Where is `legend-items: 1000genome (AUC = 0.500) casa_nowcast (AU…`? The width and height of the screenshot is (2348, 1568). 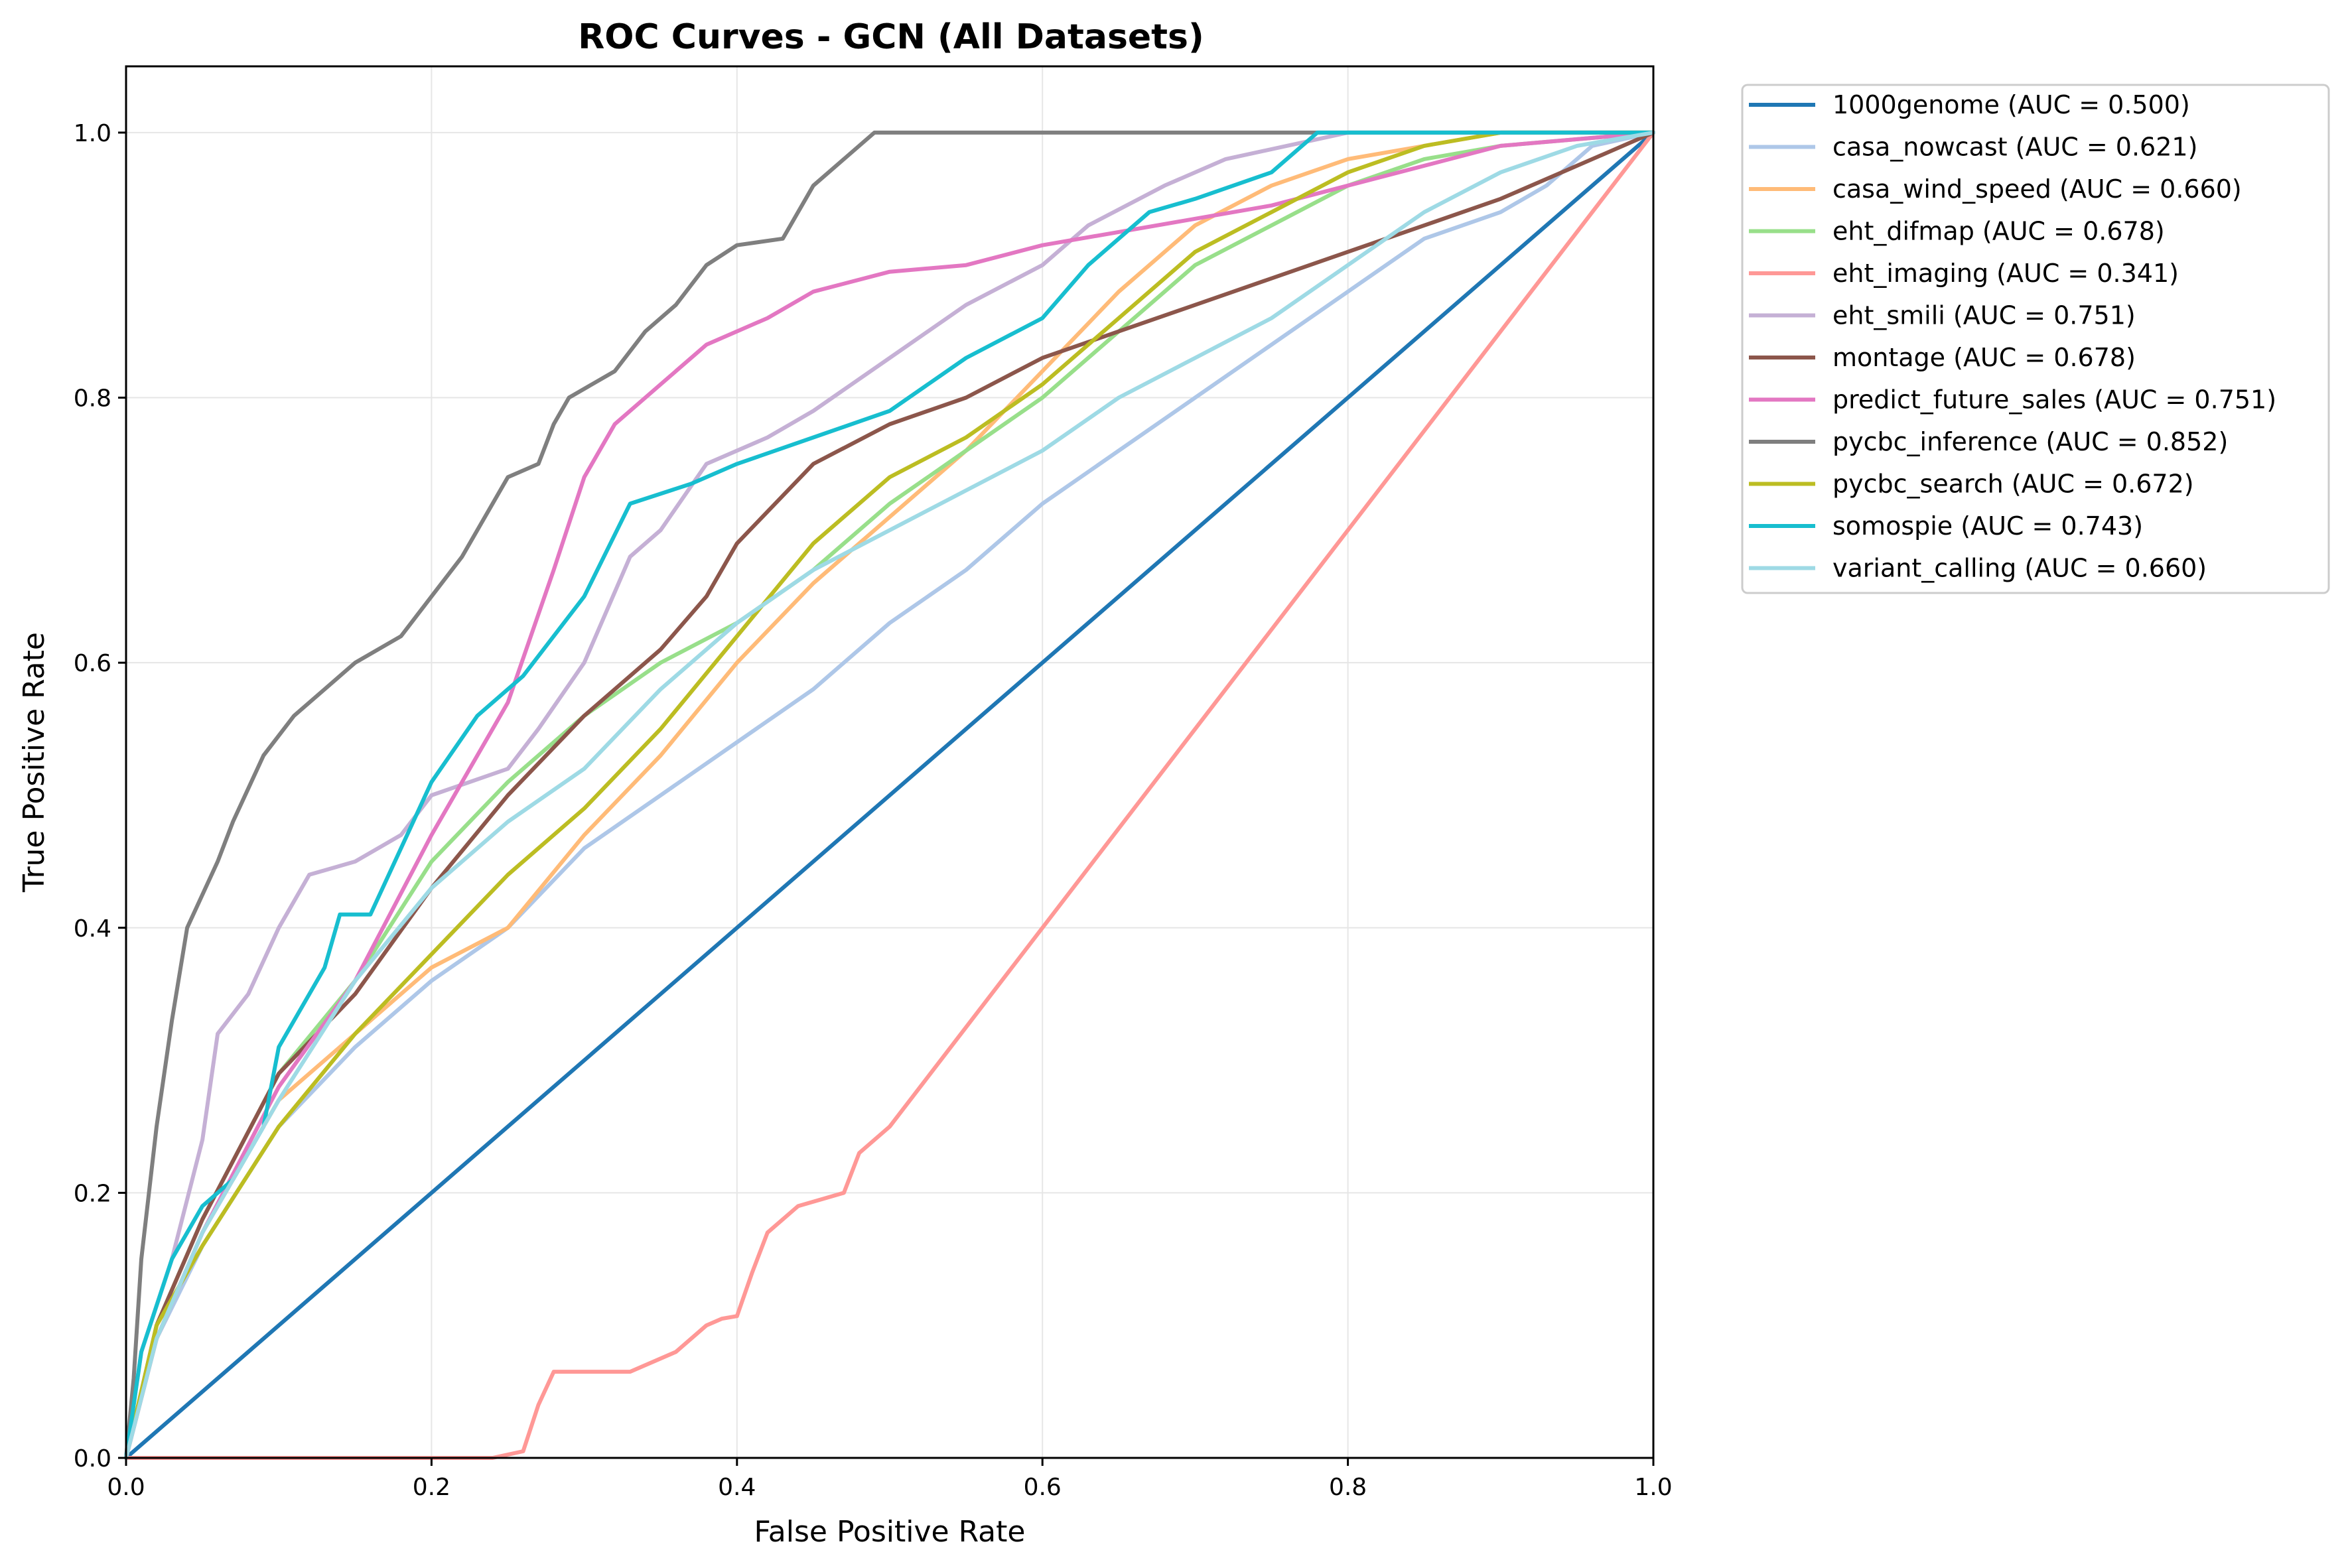 legend-items: 1000genome (AUC = 0.500) casa_nowcast (AU… is located at coordinates (2013, 337).